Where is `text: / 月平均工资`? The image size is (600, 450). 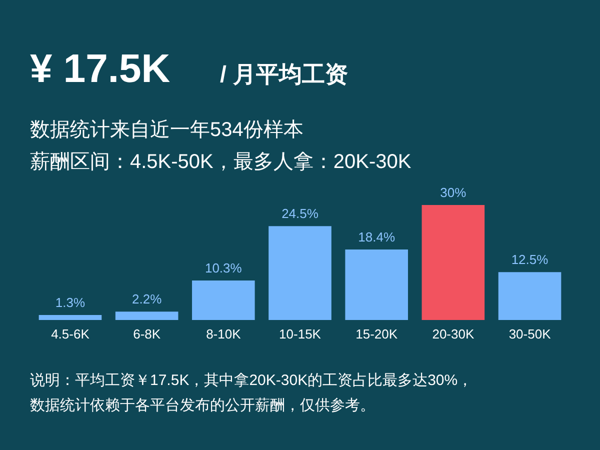
text: / 月平均工资 is located at coordinates (284, 74).